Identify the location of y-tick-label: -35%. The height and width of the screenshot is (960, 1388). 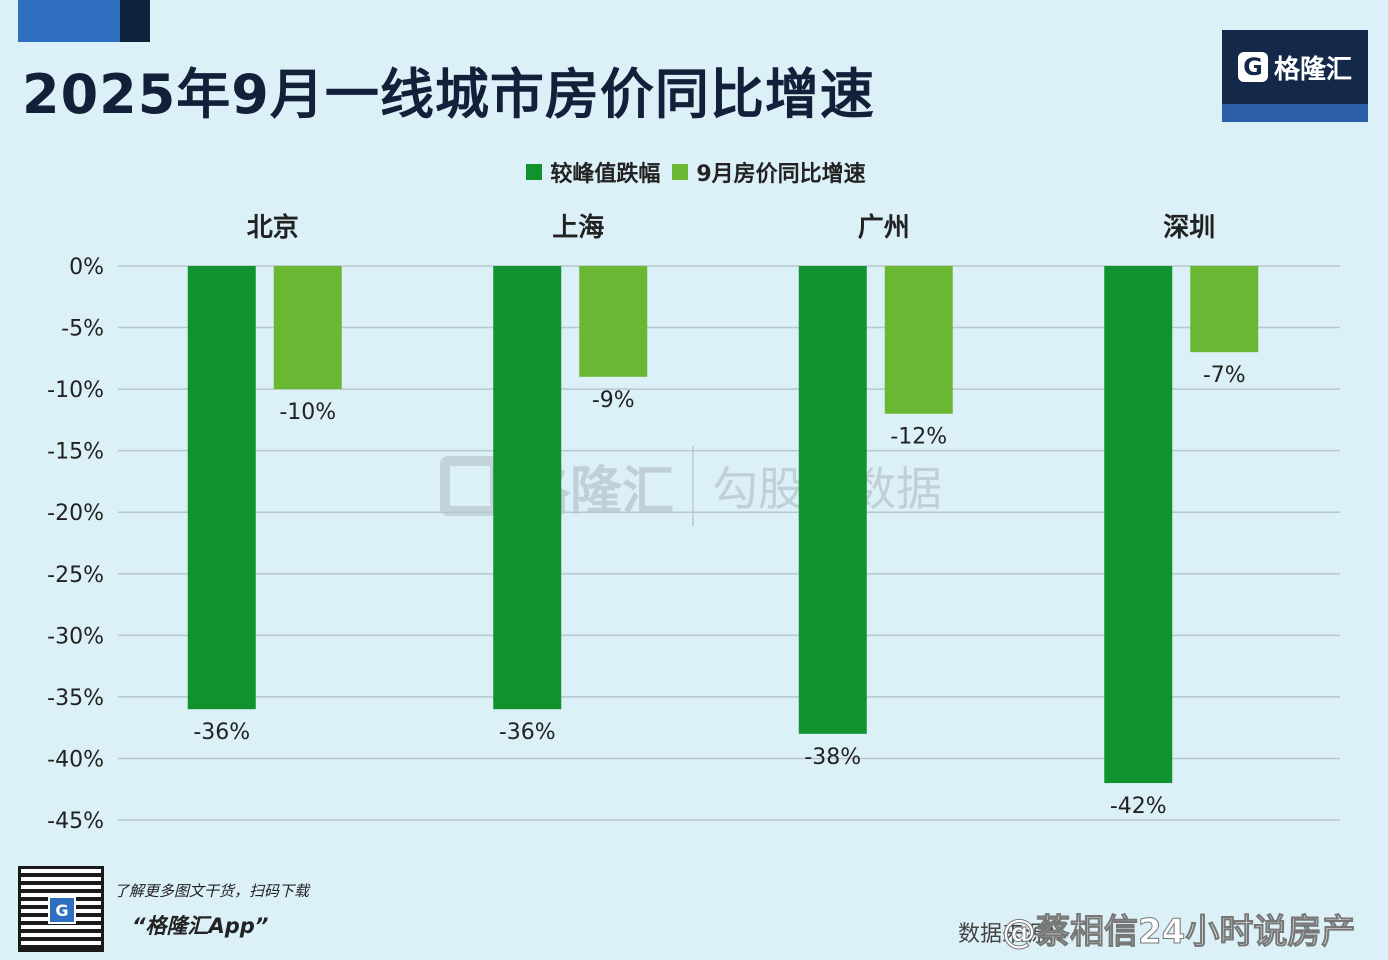
(75, 698).